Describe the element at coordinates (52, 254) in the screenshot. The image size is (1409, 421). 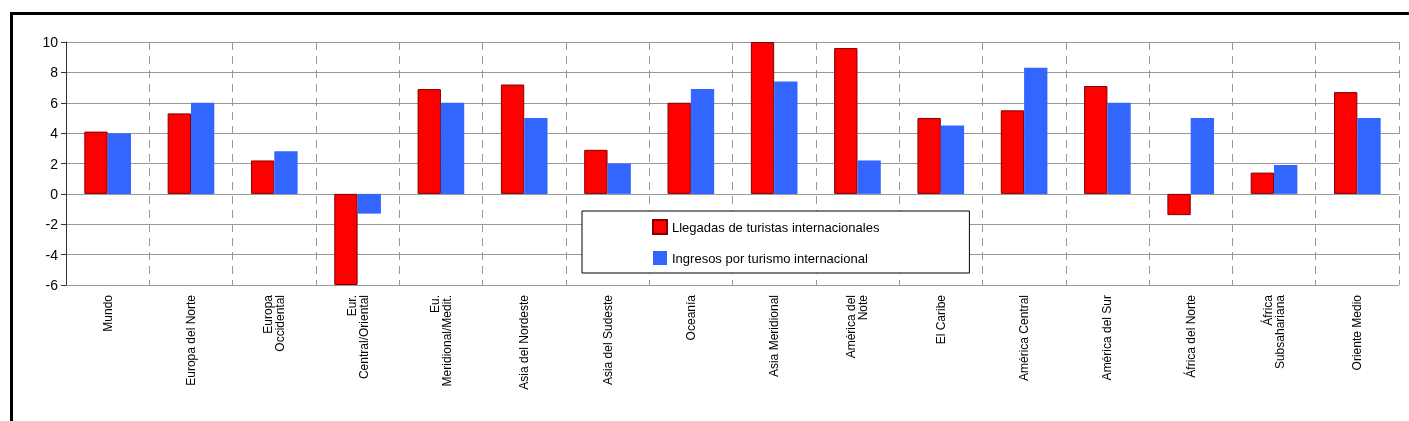
I see `y-tick-label: -4` at that location.